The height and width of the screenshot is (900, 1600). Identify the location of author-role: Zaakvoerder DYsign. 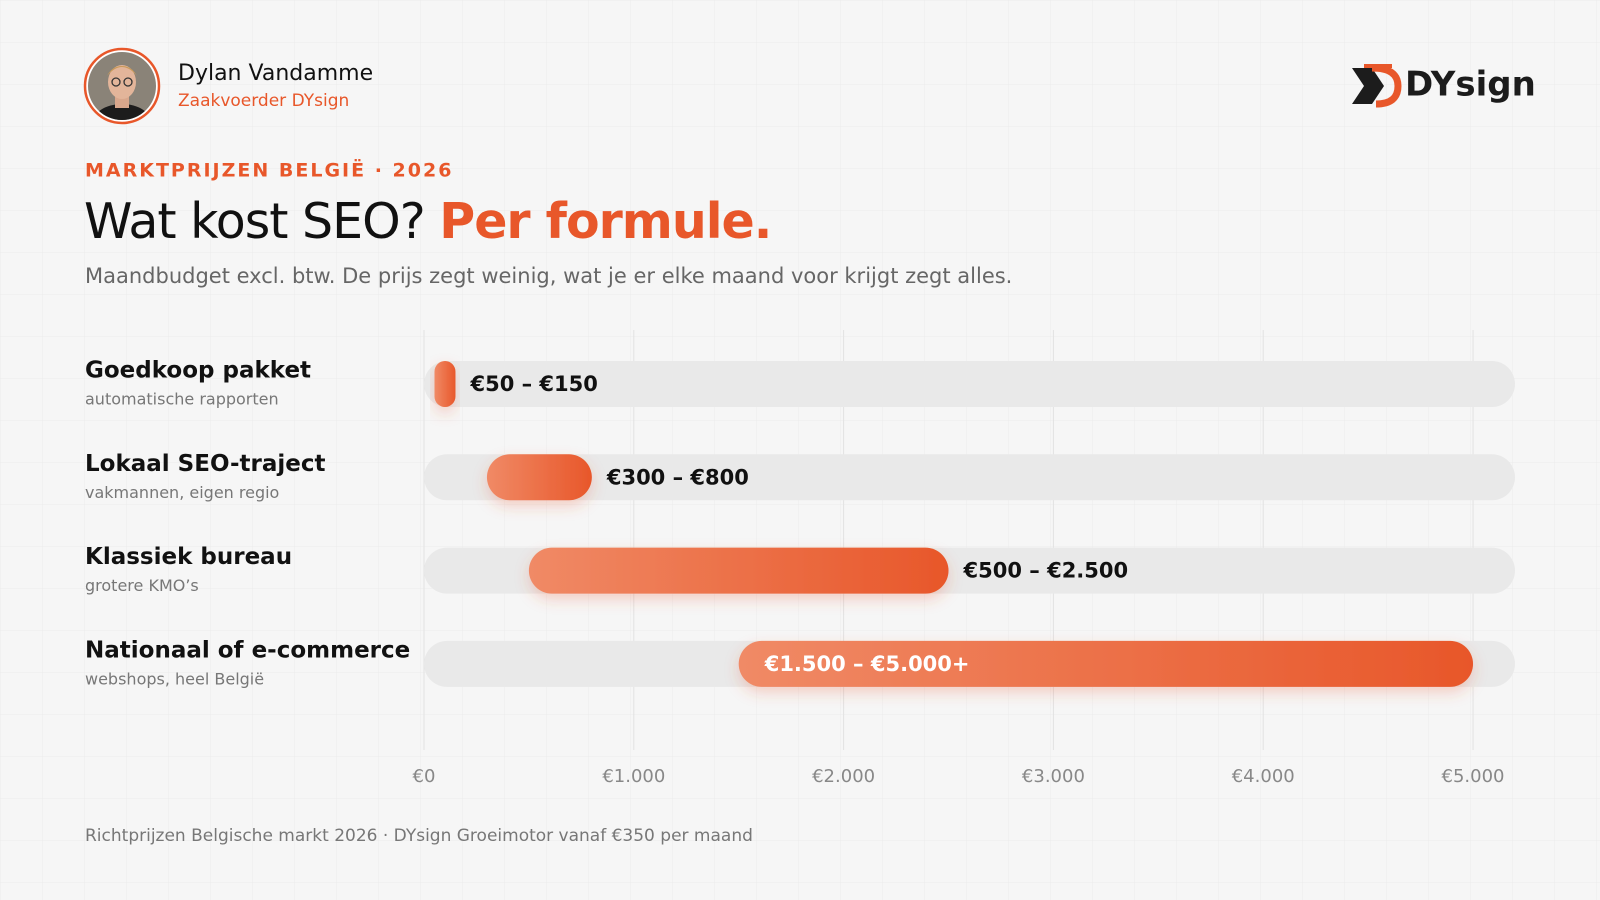
(263, 101).